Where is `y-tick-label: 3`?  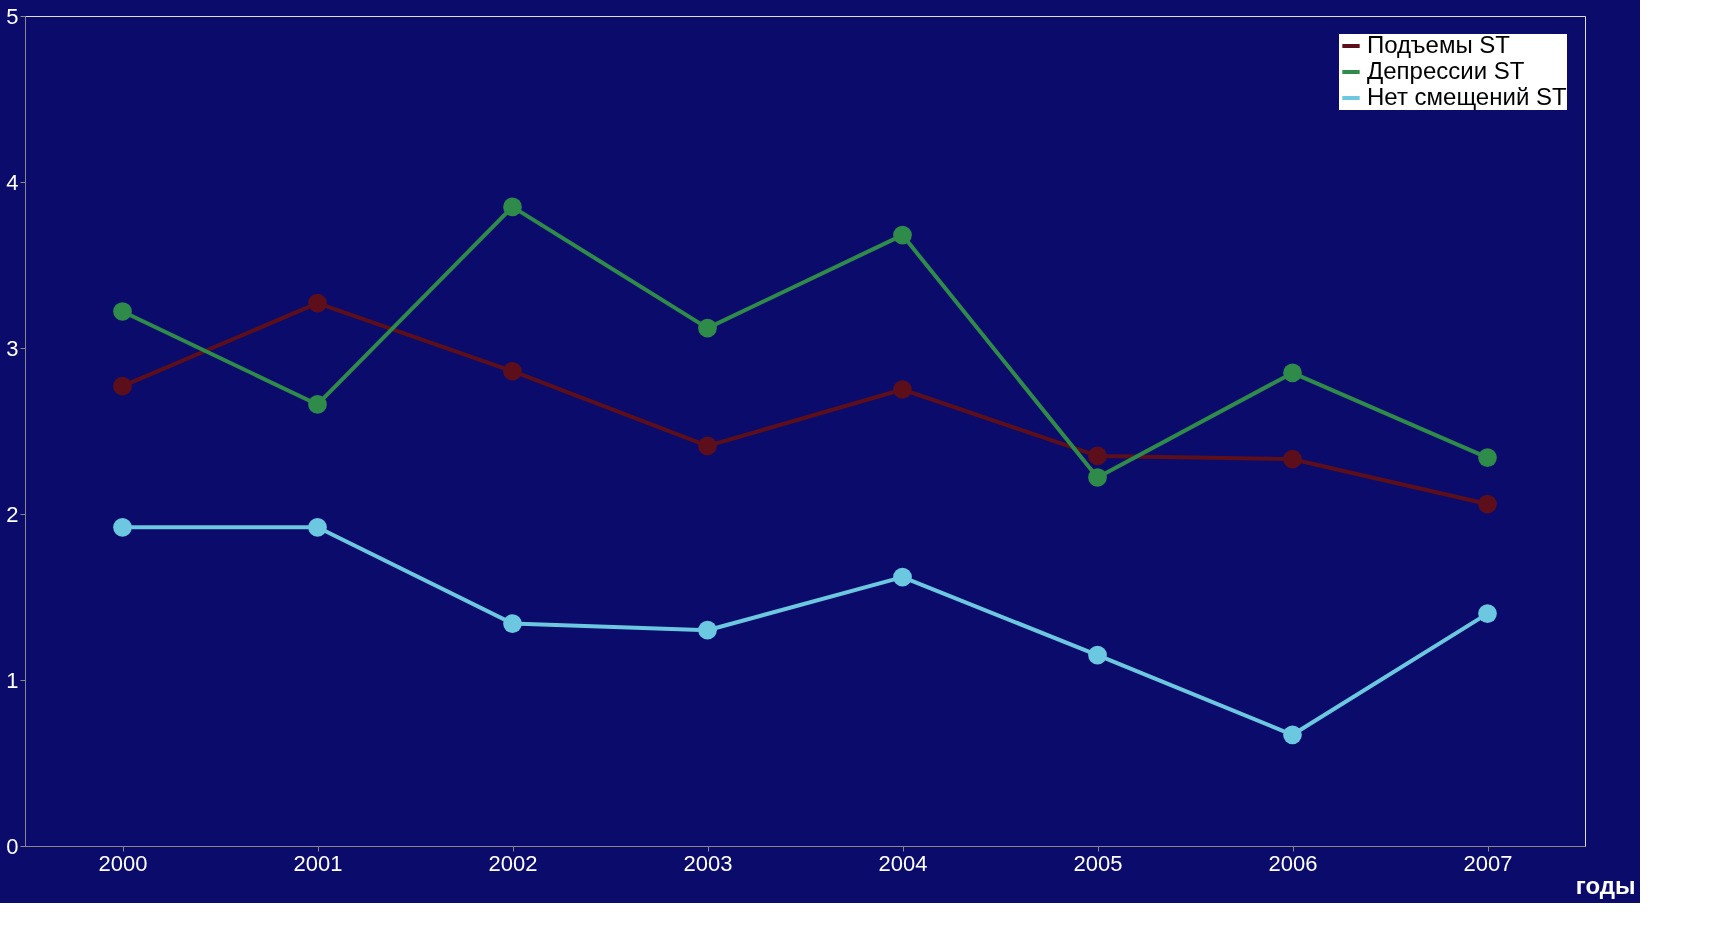 y-tick-label: 3 is located at coordinates (12, 348).